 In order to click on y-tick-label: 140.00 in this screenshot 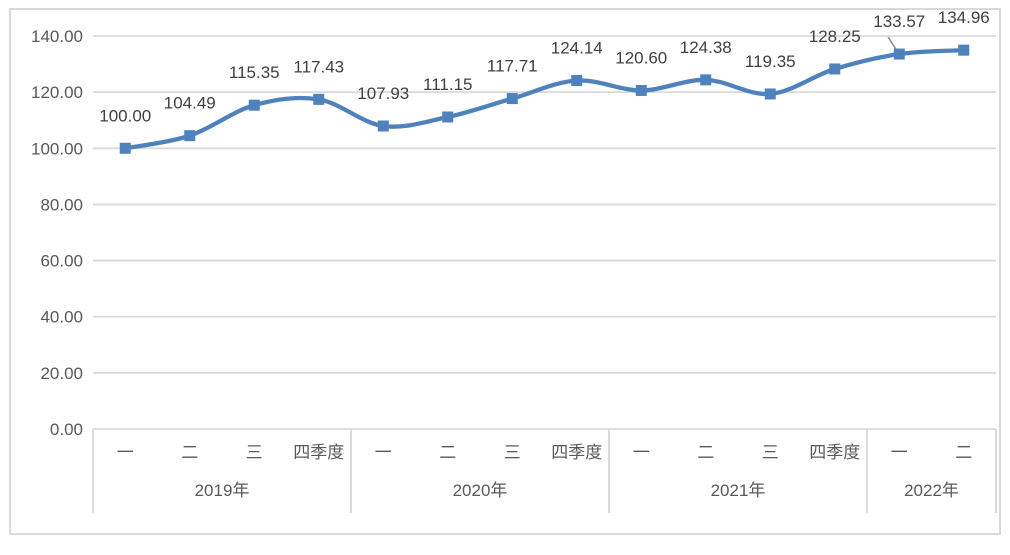, I will do `click(57, 36)`.